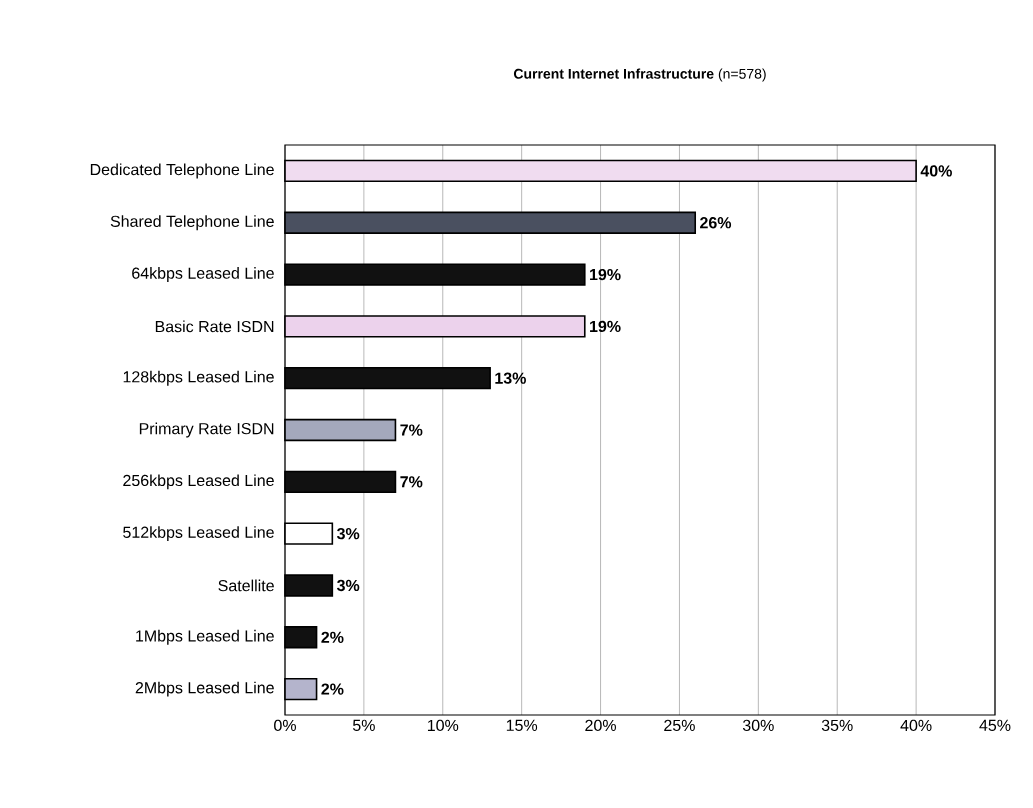  Describe the element at coordinates (246, 585) in the screenshot. I see `y-tick-label: Satellite` at that location.